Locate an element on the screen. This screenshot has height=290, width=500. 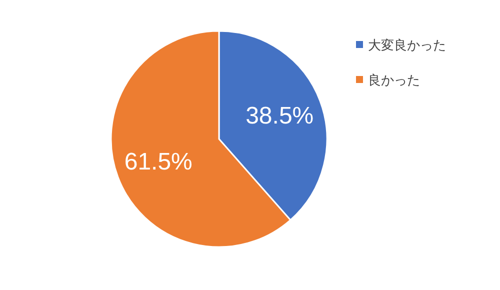
data-label: 61.5% is located at coordinates (158, 162).